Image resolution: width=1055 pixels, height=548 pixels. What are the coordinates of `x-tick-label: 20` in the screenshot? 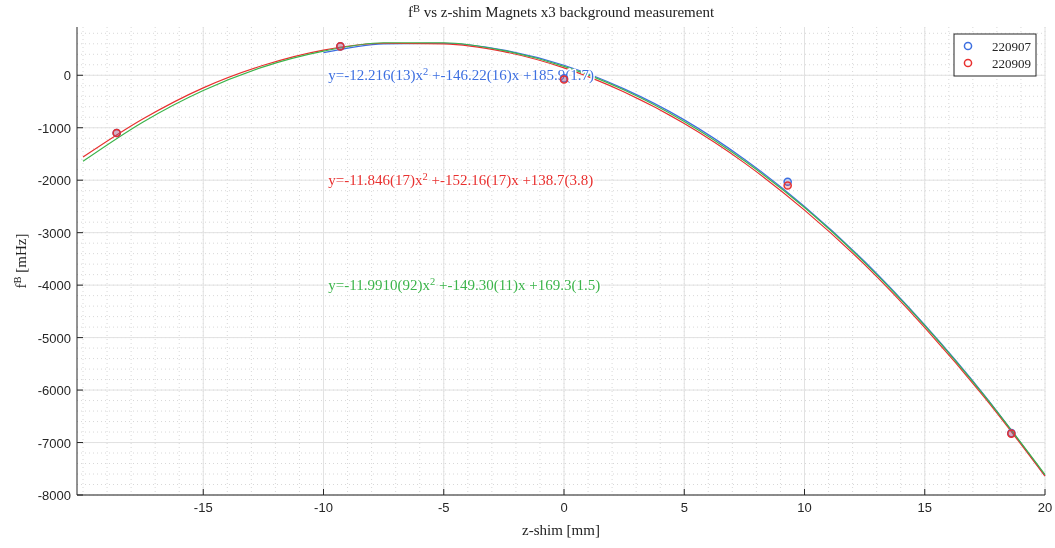 It's located at (1045, 507).